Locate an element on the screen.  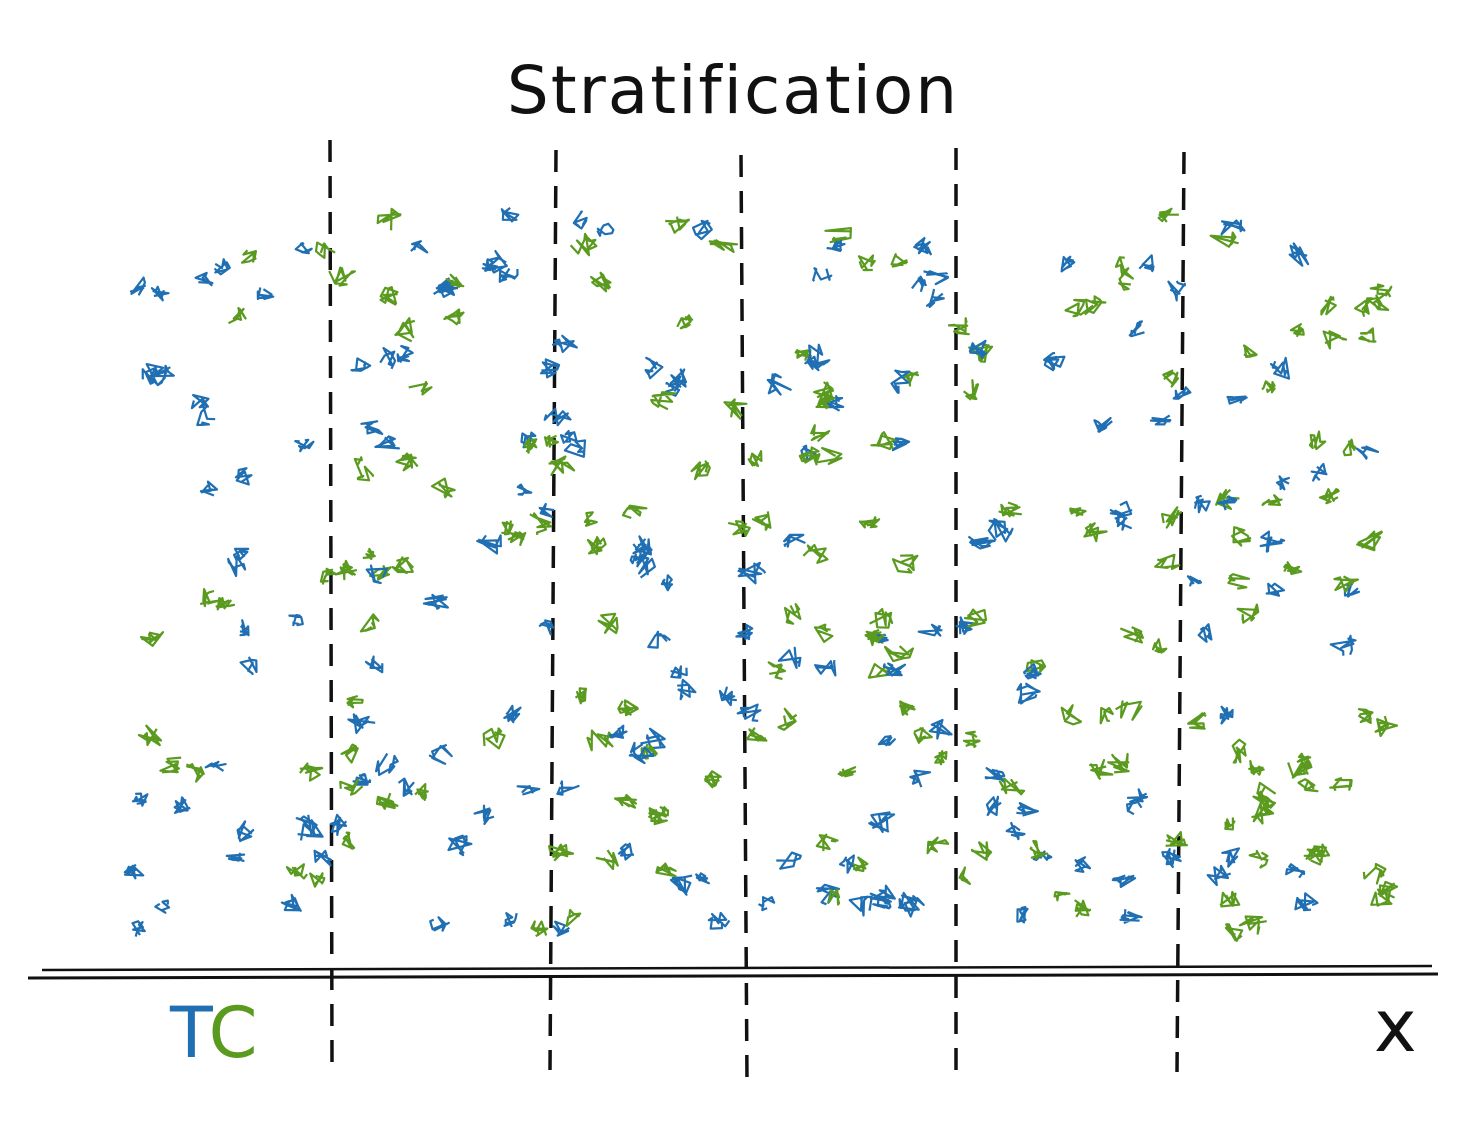
diagram-title: Stratification is located at coordinates (733, 90).